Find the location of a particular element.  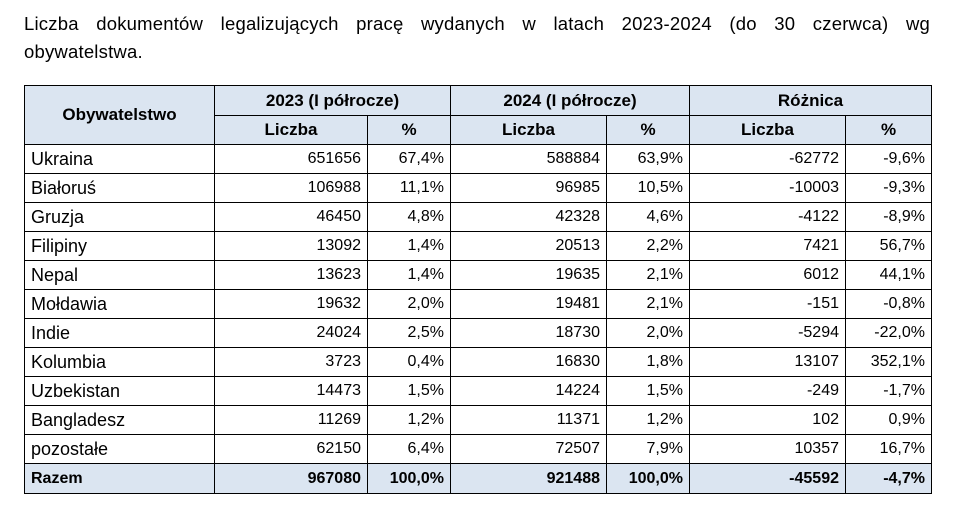

cell-diff-pct: -22,0% is located at coordinates (888, 333).